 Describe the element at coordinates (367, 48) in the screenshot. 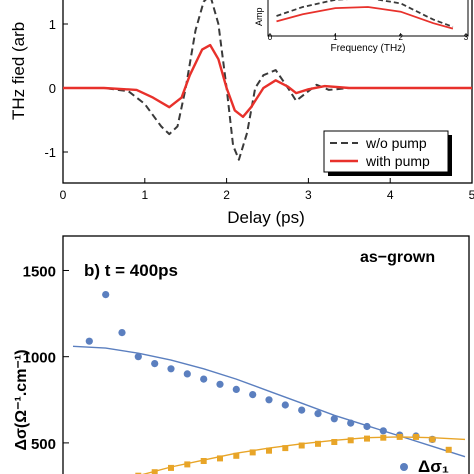

I see `inset-x-label: Frequency (THz)` at that location.